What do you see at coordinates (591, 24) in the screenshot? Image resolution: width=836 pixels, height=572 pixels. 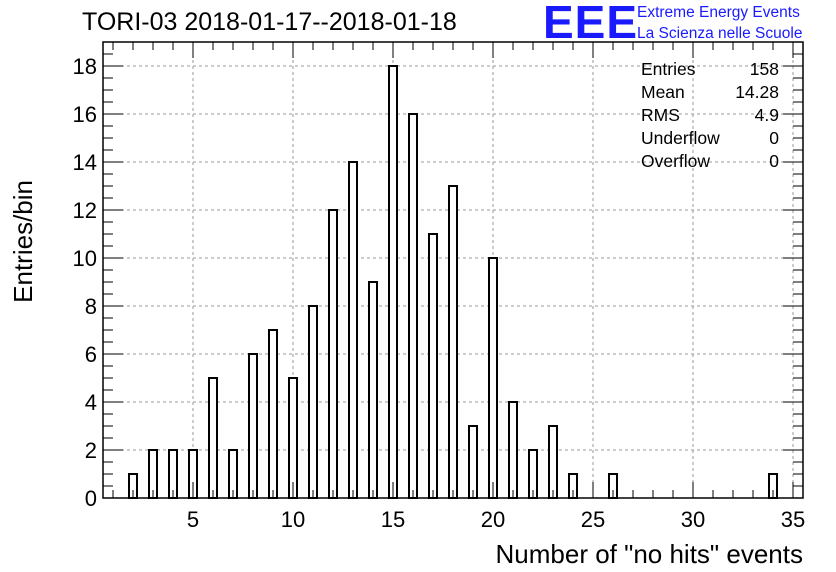 I see `logo-mark: EEE` at bounding box center [591, 24].